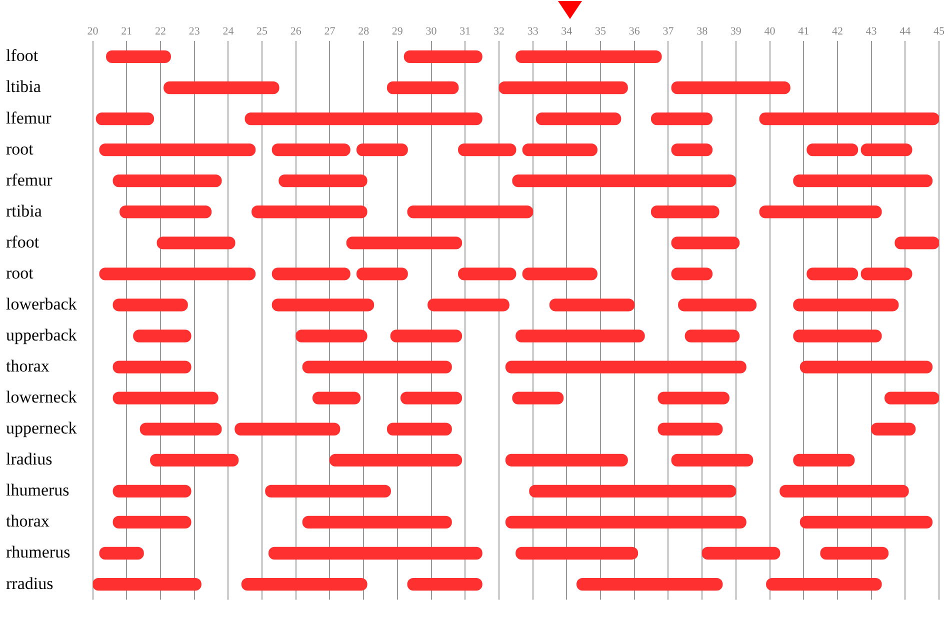 The width and height of the screenshot is (951, 618). Describe the element at coordinates (837, 31) in the screenshot. I see `x-tick-label: 42` at that location.